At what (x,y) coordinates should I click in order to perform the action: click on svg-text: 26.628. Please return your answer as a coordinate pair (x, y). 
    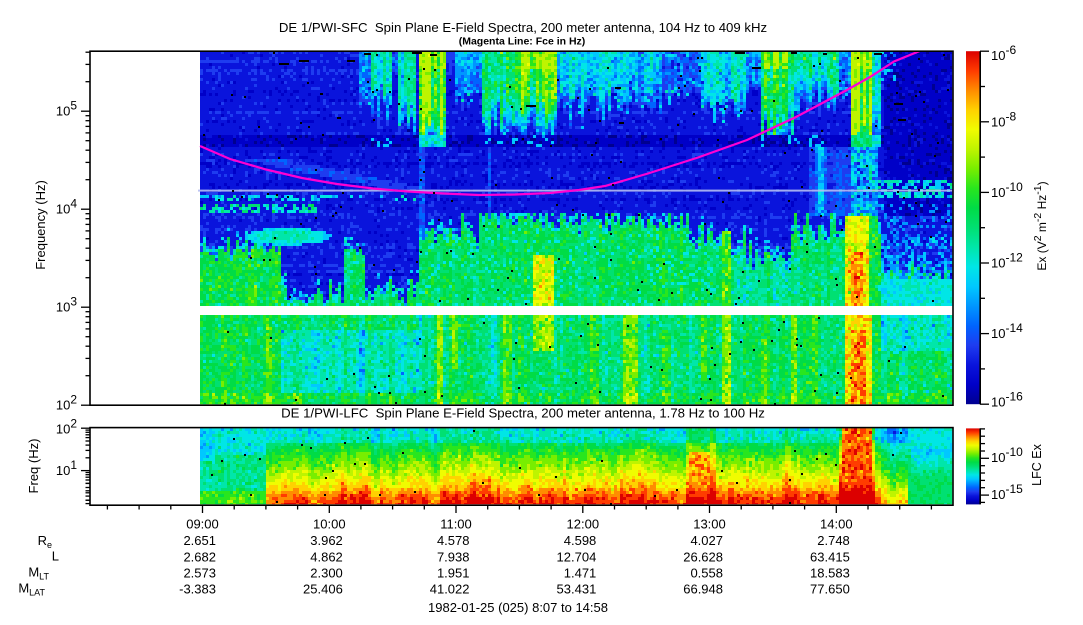
    Looking at the image, I should click on (703, 556).